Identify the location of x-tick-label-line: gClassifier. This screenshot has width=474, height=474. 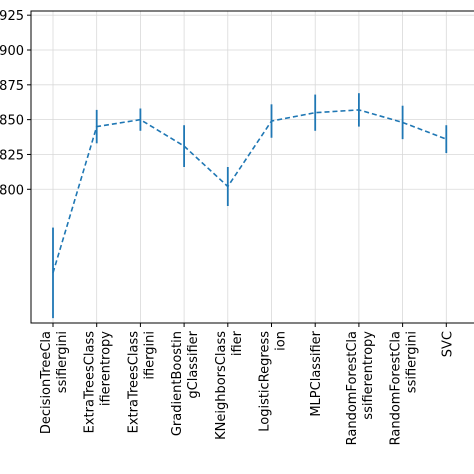
(193, 364).